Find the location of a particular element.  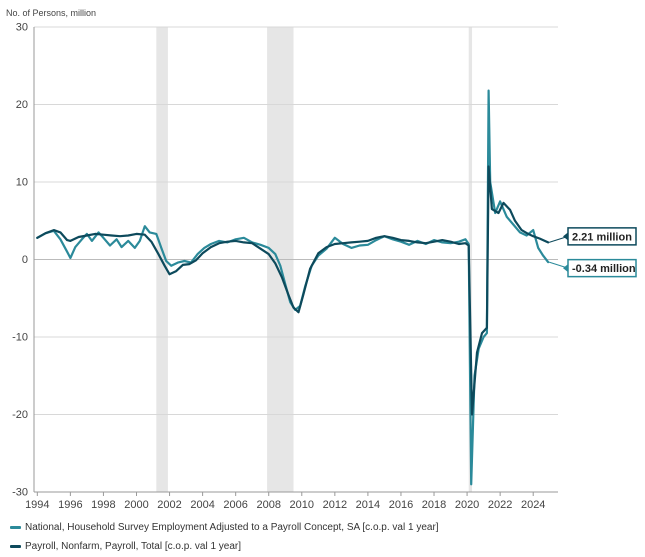

y-tick-label: -20 is located at coordinates (20, 415).